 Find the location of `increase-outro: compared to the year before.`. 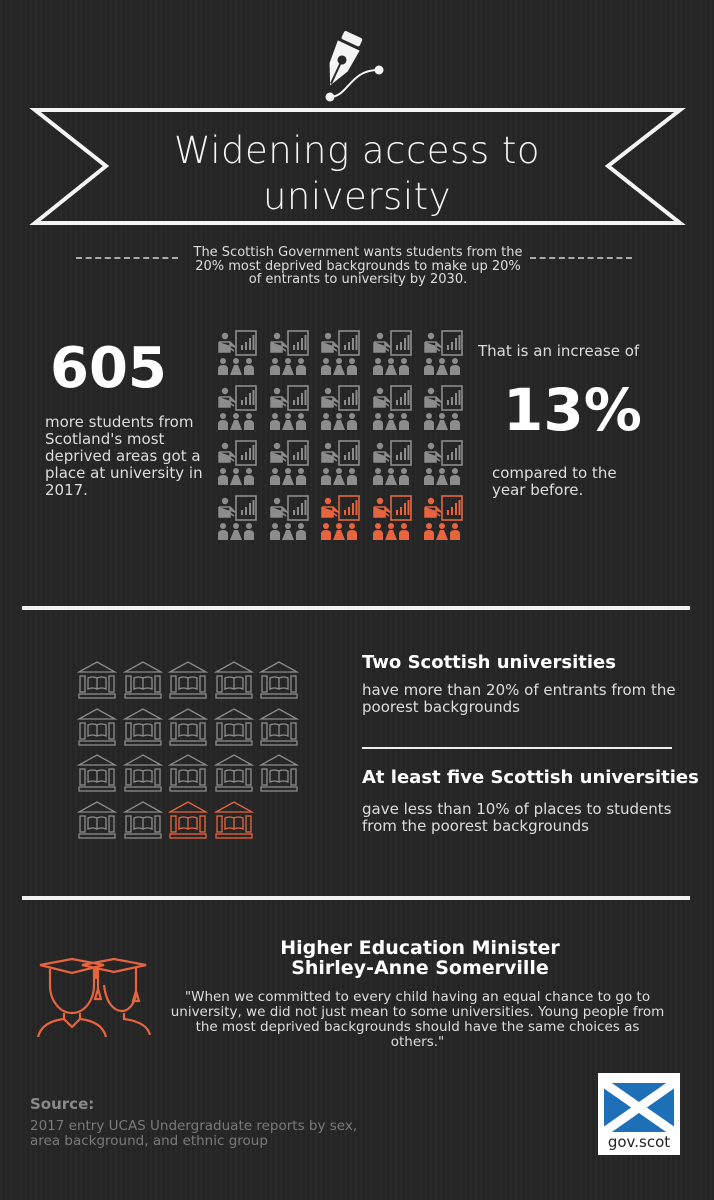

increase-outro: compared to the year before. is located at coordinates (554, 481).